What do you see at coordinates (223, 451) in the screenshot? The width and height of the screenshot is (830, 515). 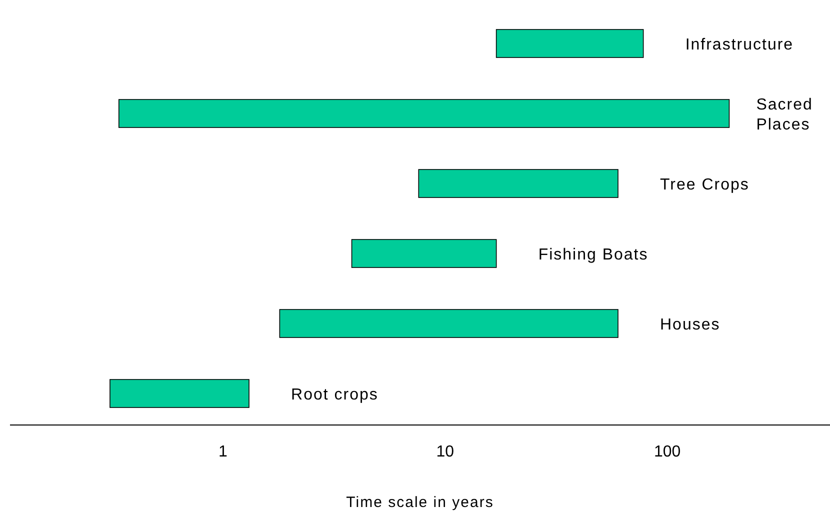 I see `x-tick-label: 1` at bounding box center [223, 451].